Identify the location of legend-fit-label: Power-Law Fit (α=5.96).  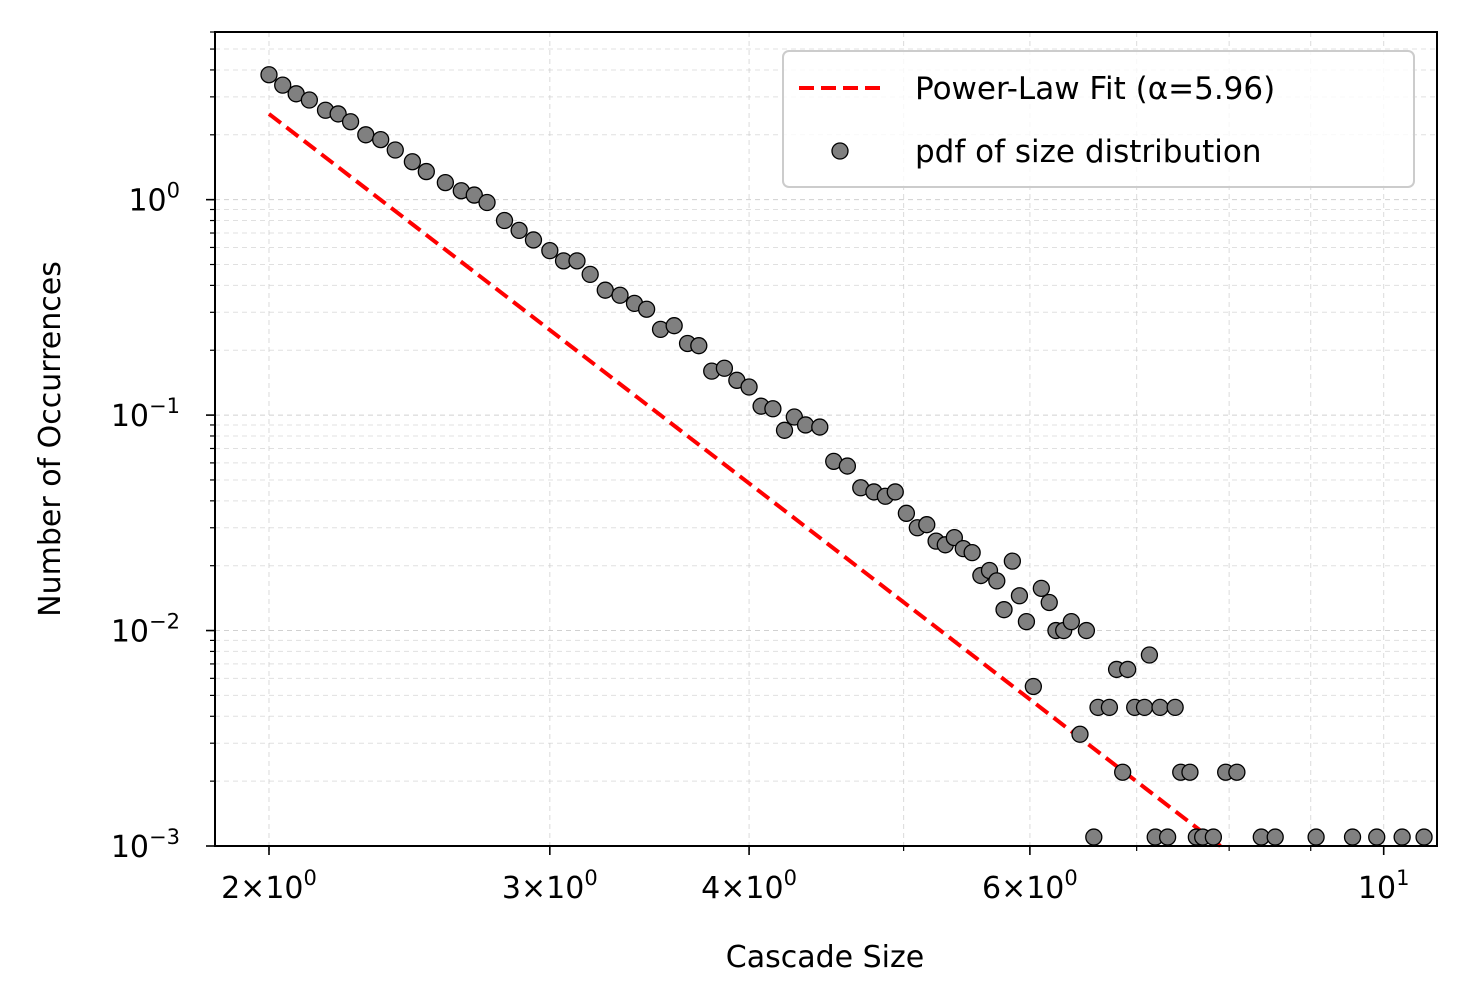
(1095, 89).